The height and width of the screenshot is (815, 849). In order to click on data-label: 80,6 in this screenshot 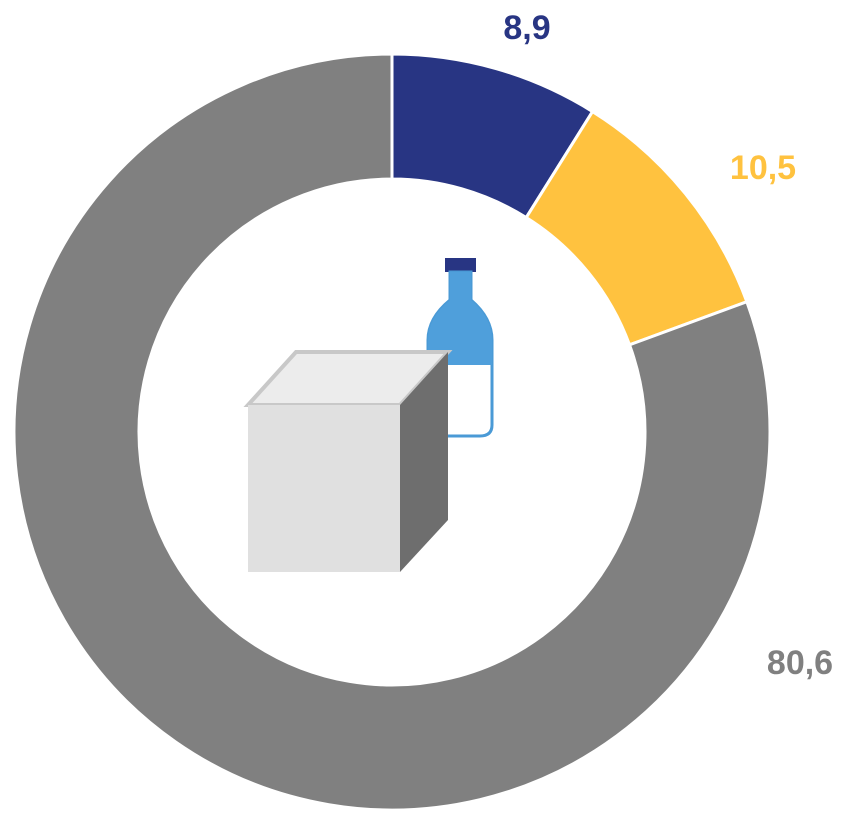, I will do `click(800, 663)`.